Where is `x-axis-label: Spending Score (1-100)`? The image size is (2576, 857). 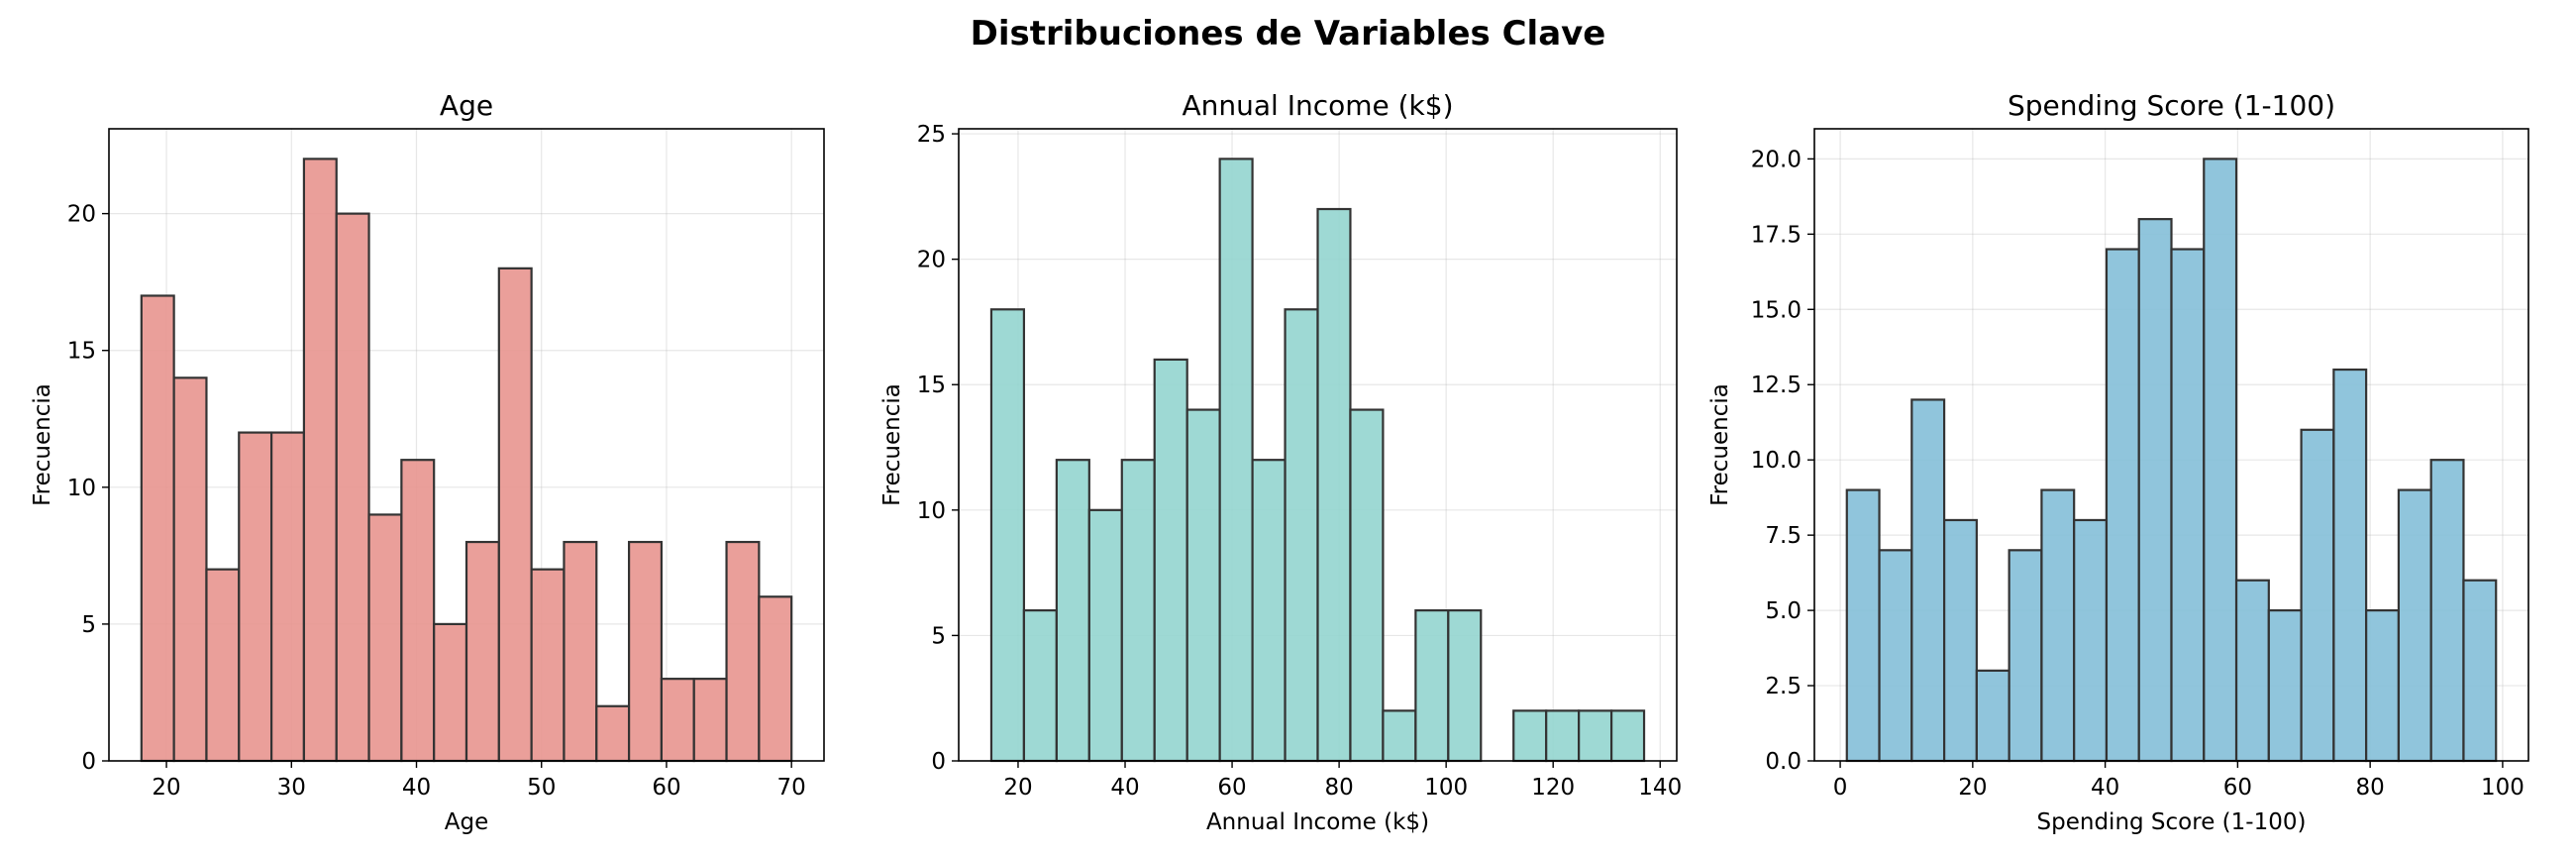
x-axis-label: Spending Score (1-100) is located at coordinates (2172, 822).